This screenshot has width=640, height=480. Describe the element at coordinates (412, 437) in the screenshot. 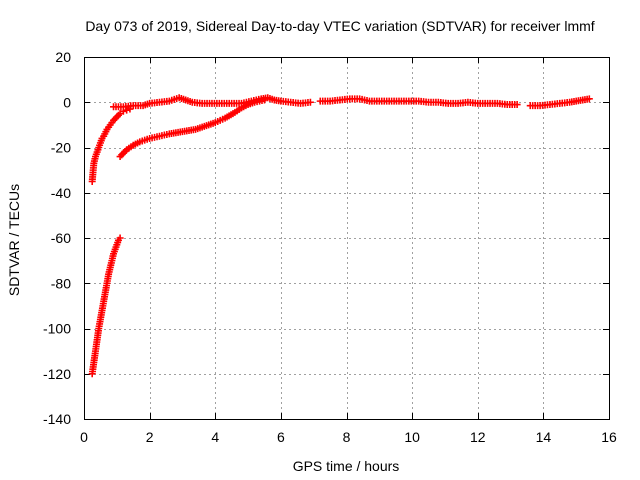

I see `x-tick-label: 10` at that location.